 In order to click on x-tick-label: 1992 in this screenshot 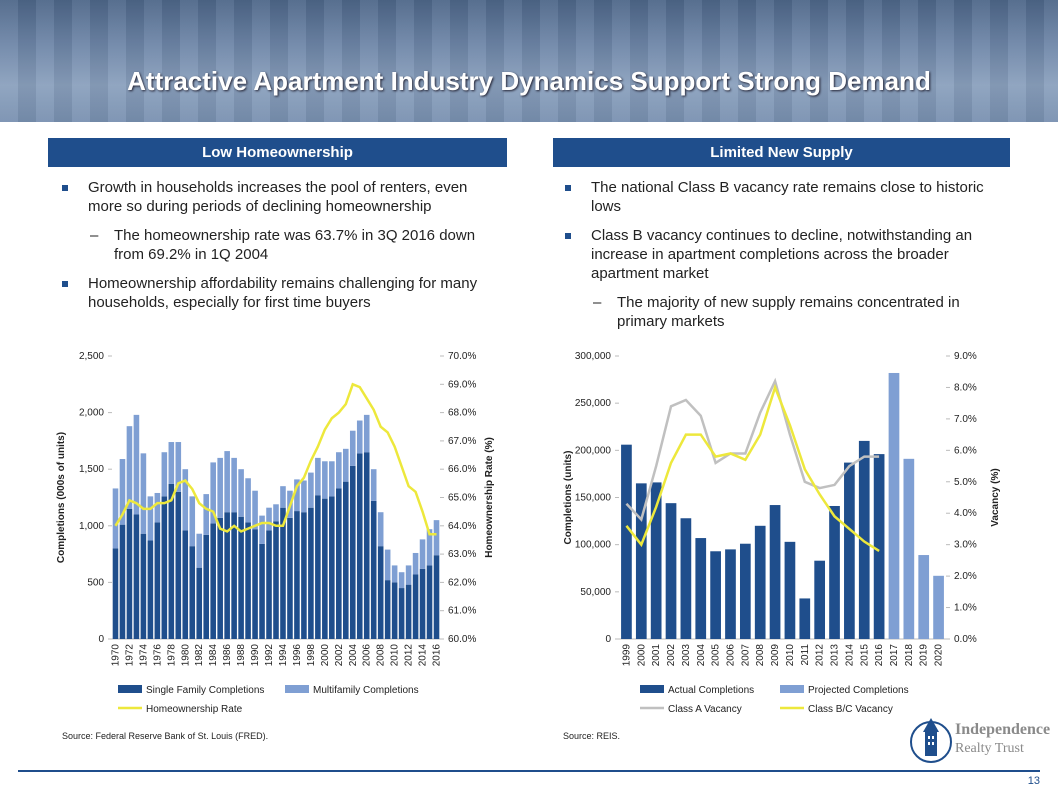, I will do `click(269, 655)`.